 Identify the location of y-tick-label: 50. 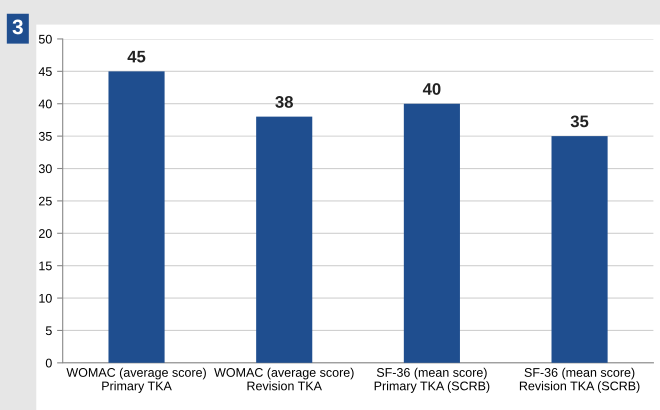
(45, 39).